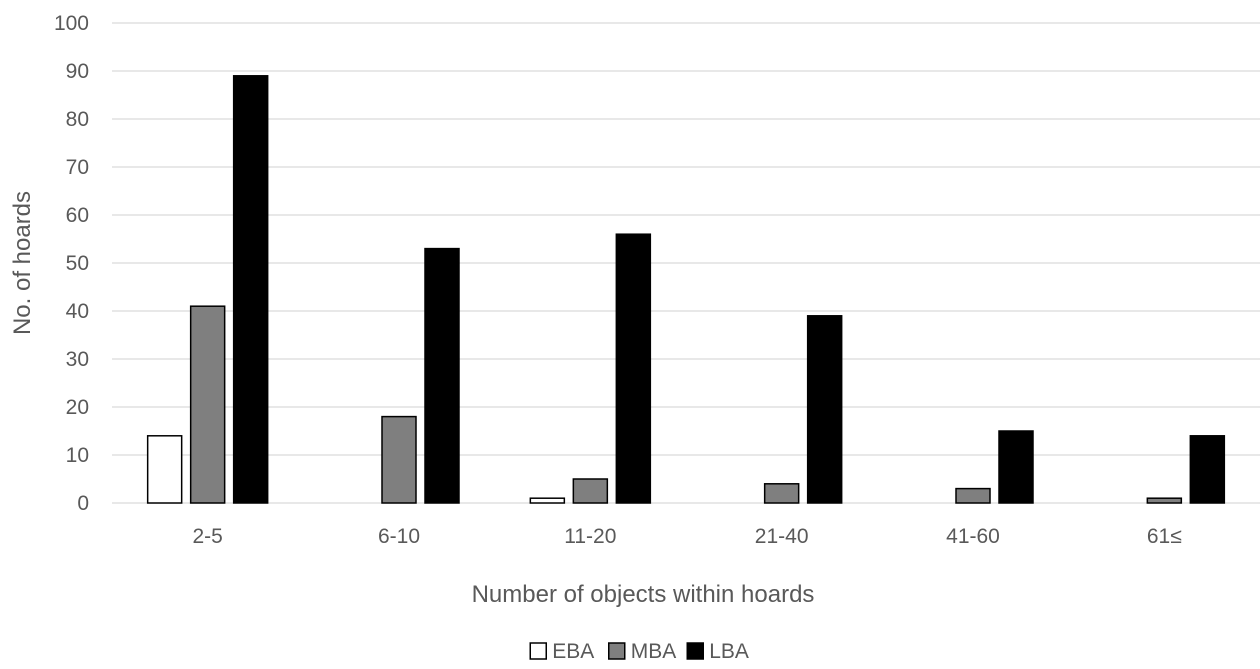 Image resolution: width=1260 pixels, height=669 pixels. What do you see at coordinates (77, 455) in the screenshot?
I see `y-tick-label: 10` at bounding box center [77, 455].